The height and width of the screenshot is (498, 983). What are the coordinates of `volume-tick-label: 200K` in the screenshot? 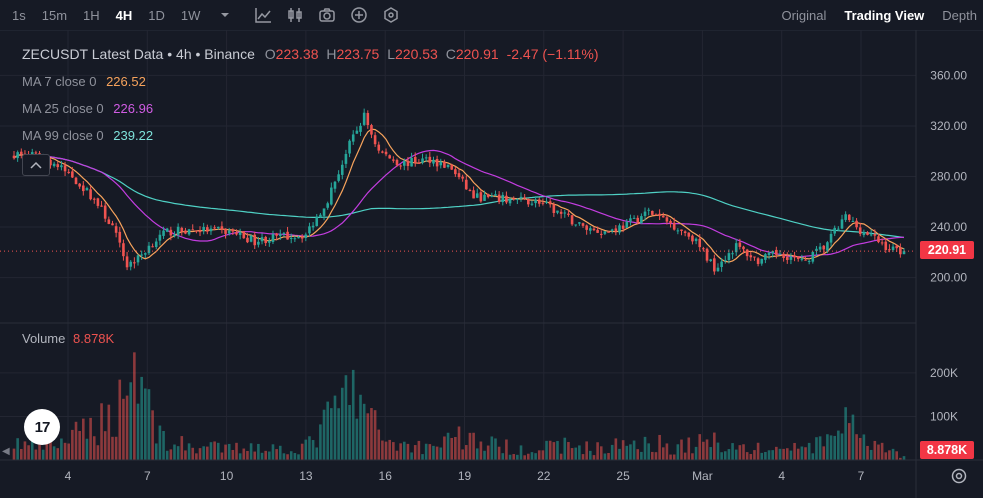 It's located at (944, 373).